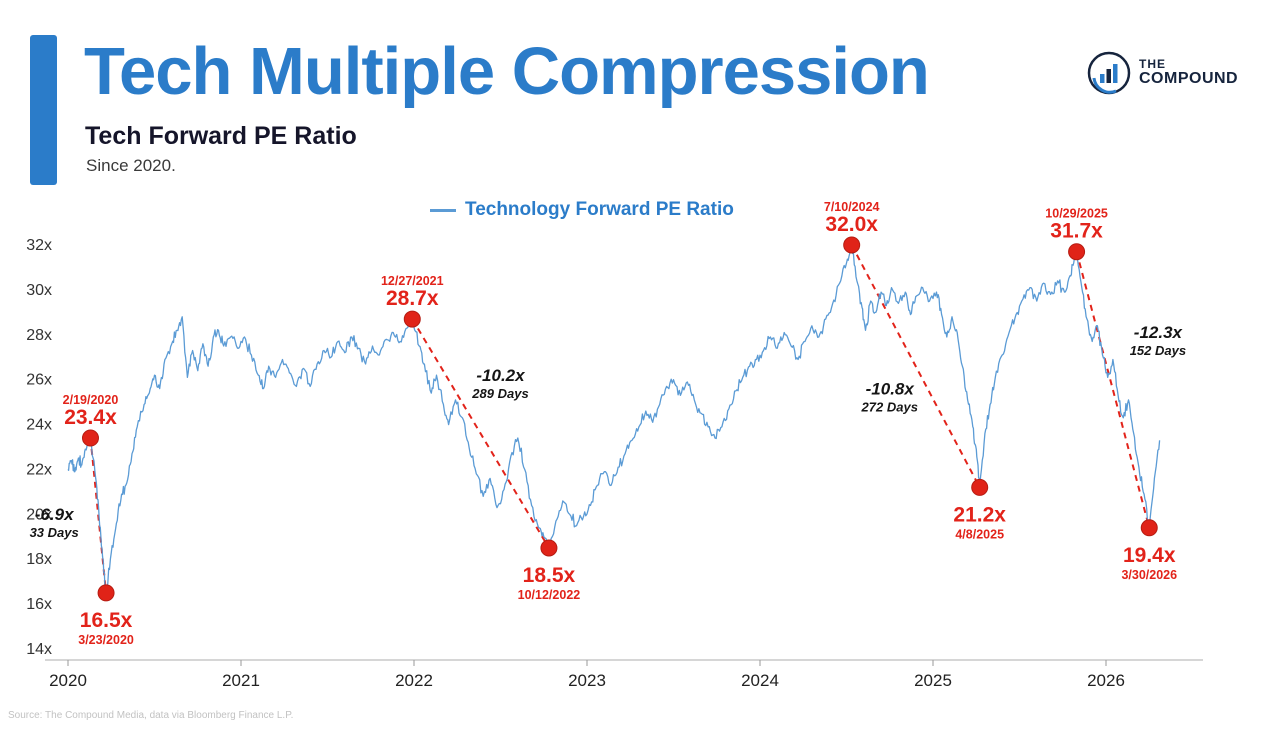 This screenshot has width=1266, height=740. Describe the element at coordinates (1076, 214) in the screenshot. I see `point-date-label: 10/29/2025` at that location.